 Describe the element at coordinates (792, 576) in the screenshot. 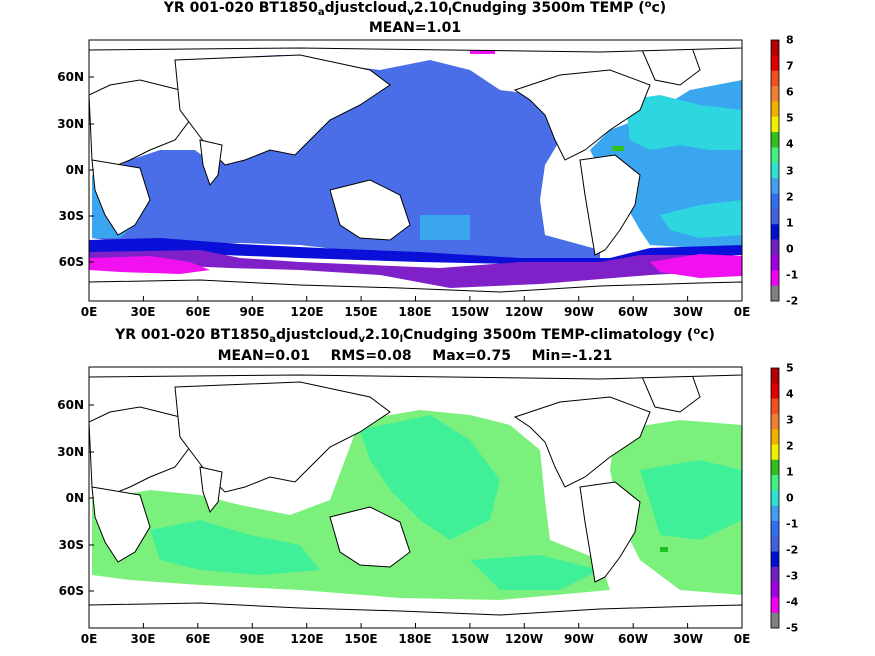

I see `colorbar-label: -3` at that location.